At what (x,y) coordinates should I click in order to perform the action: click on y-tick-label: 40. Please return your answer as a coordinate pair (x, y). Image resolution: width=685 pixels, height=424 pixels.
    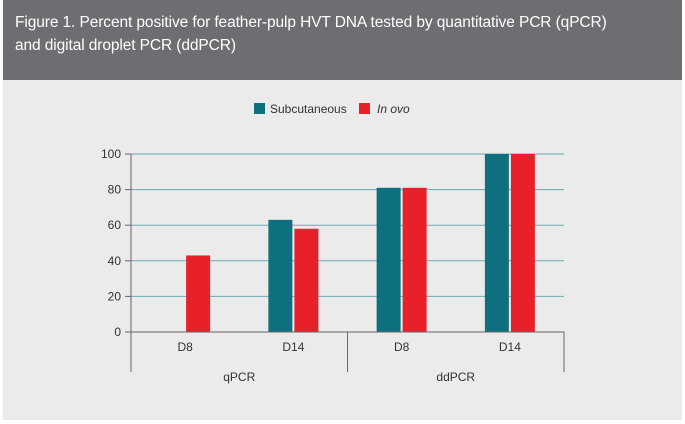
    Looking at the image, I should click on (115, 261).